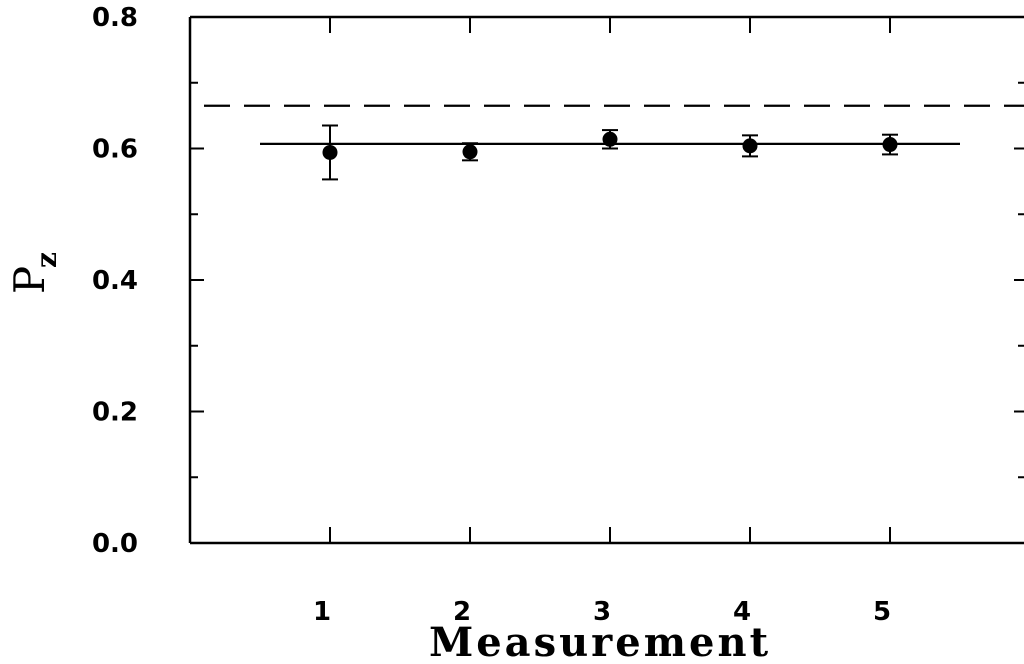  I want to click on y-tick-label: 0.8, so click(115, 18).